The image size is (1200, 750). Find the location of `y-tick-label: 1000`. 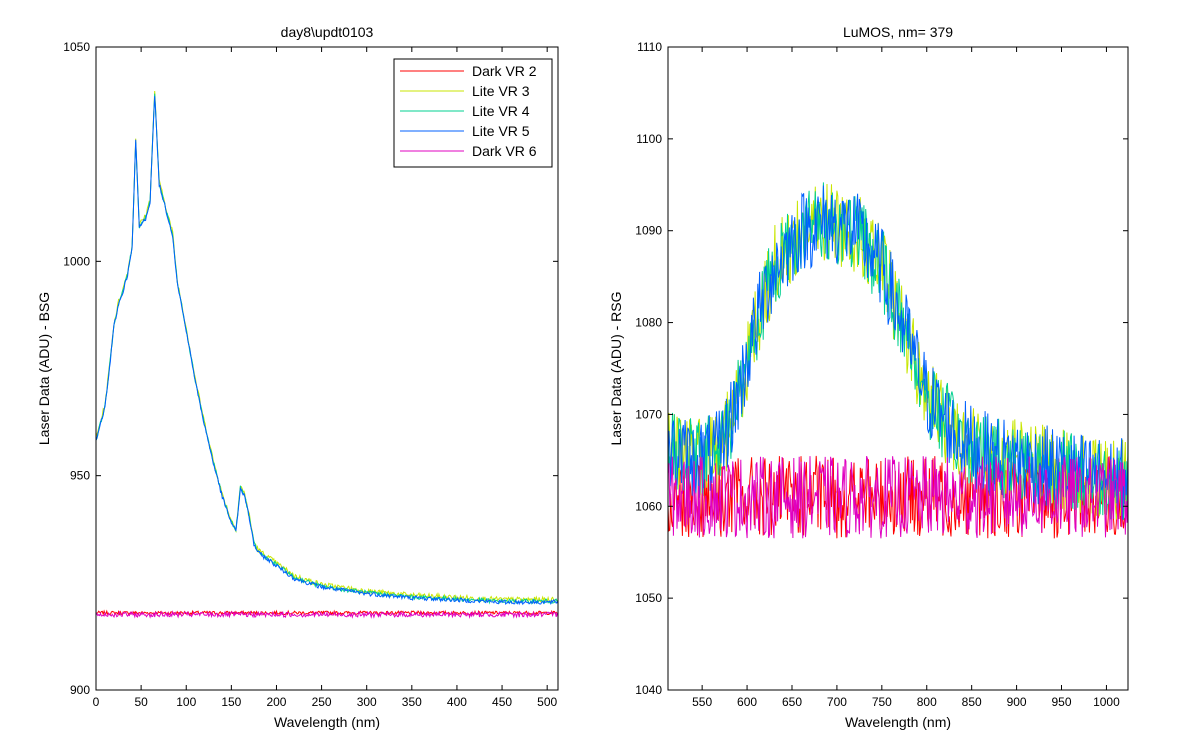

y-tick-label: 1000 is located at coordinates (76, 261).